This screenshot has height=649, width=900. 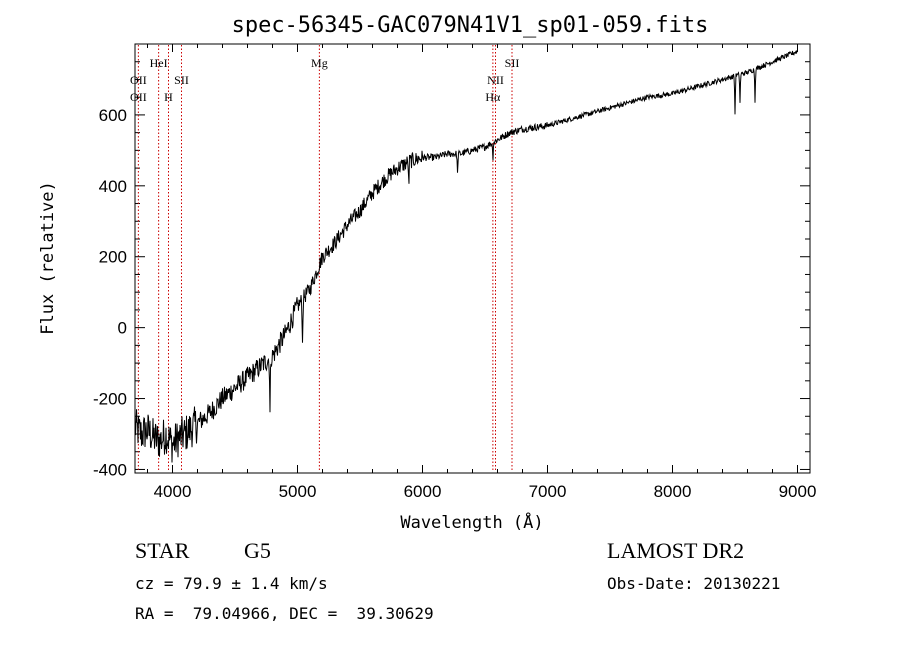 What do you see at coordinates (495, 80) in the screenshot?
I see `line-marker-label: NII` at bounding box center [495, 80].